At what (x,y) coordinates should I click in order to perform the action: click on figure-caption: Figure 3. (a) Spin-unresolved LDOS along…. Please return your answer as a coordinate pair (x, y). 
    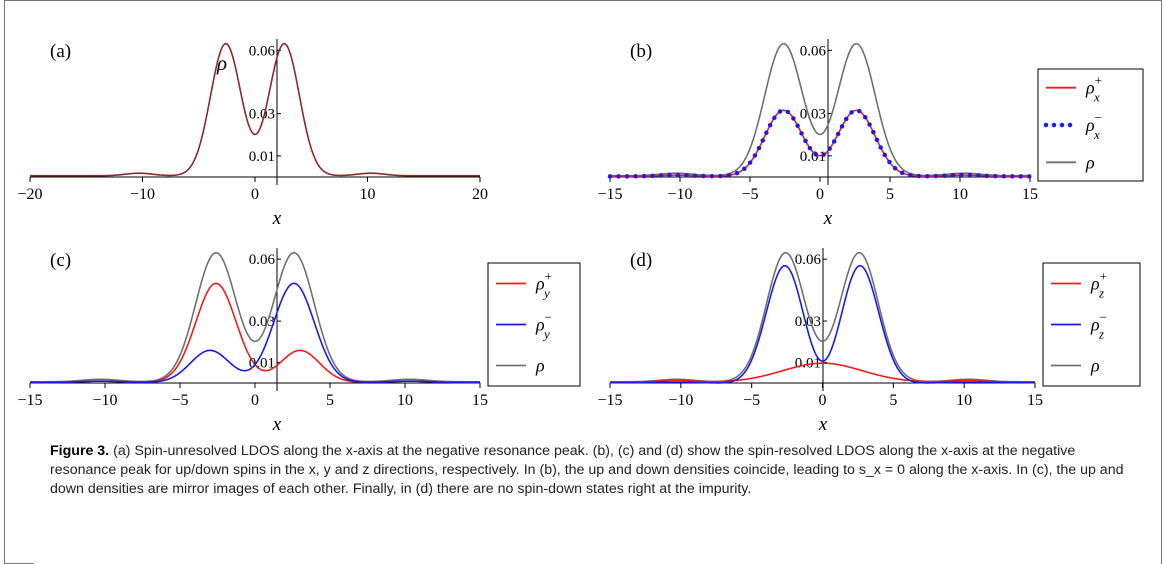
    Looking at the image, I should click on (592, 470).